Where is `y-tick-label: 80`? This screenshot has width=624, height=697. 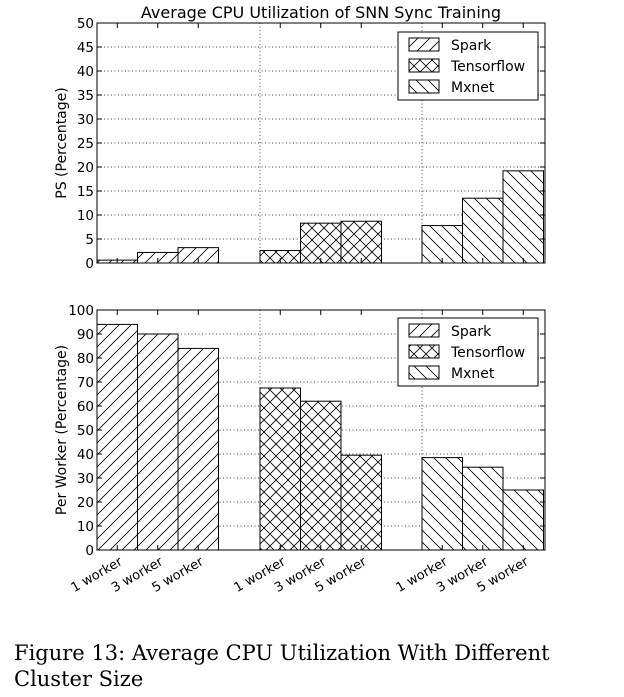
y-tick-label: 80 is located at coordinates (85, 359).